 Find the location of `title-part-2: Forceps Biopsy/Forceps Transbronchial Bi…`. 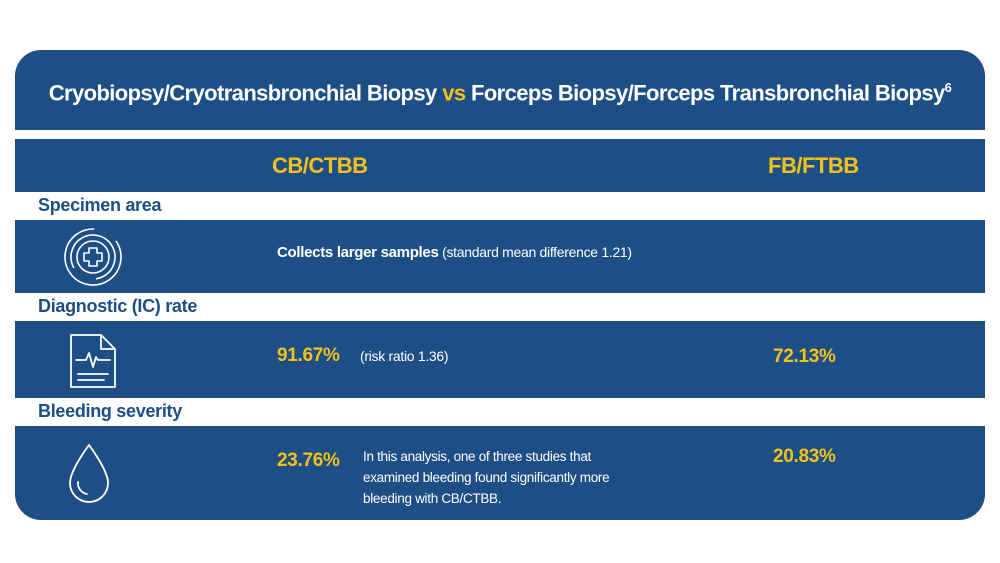

title-part-2: Forceps Biopsy/Forceps Transbronchial Bi… is located at coordinates (707, 93).